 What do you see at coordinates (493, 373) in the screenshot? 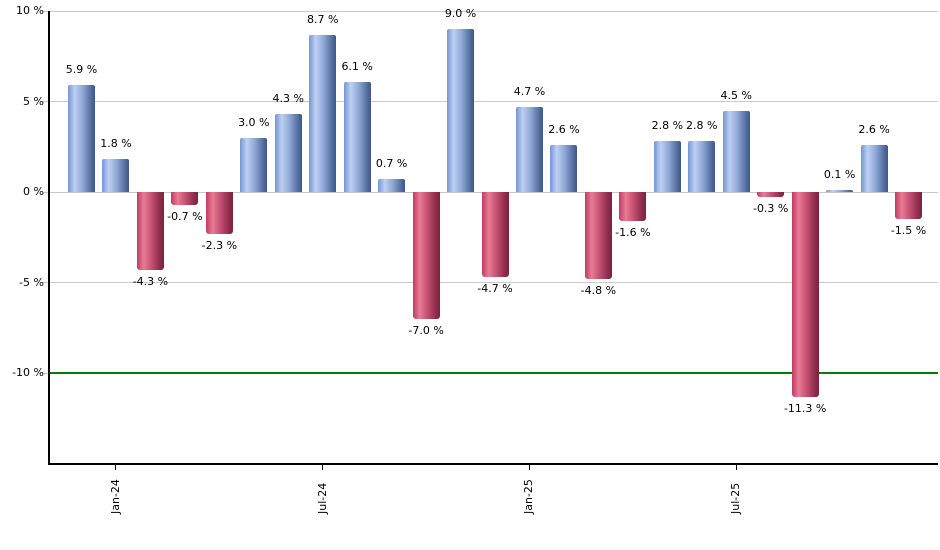
I see `reference-line-minus-10pct` at bounding box center [493, 373].